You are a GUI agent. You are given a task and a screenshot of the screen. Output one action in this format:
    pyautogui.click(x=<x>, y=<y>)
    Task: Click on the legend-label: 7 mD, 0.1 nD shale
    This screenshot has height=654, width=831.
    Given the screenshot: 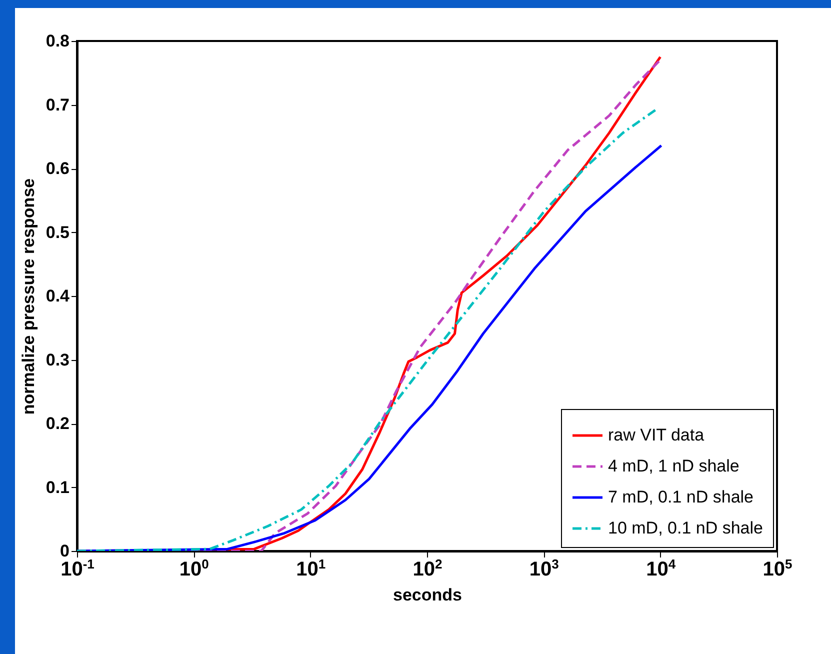 What is the action you would take?
    pyautogui.click(x=681, y=497)
    